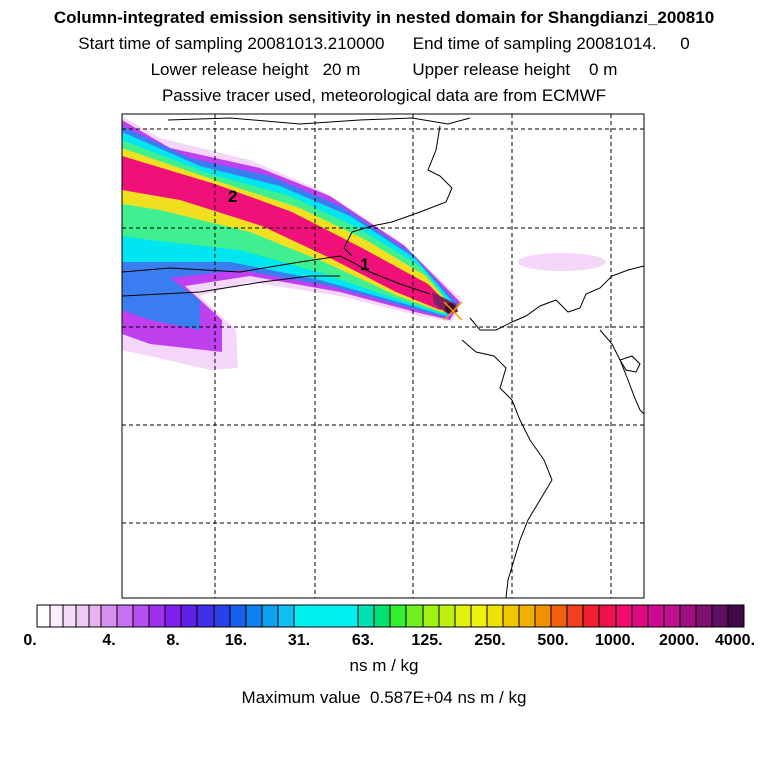 The image size is (768, 768). What do you see at coordinates (232, 196) in the screenshot?
I see `plume-label-2: 2` at bounding box center [232, 196].